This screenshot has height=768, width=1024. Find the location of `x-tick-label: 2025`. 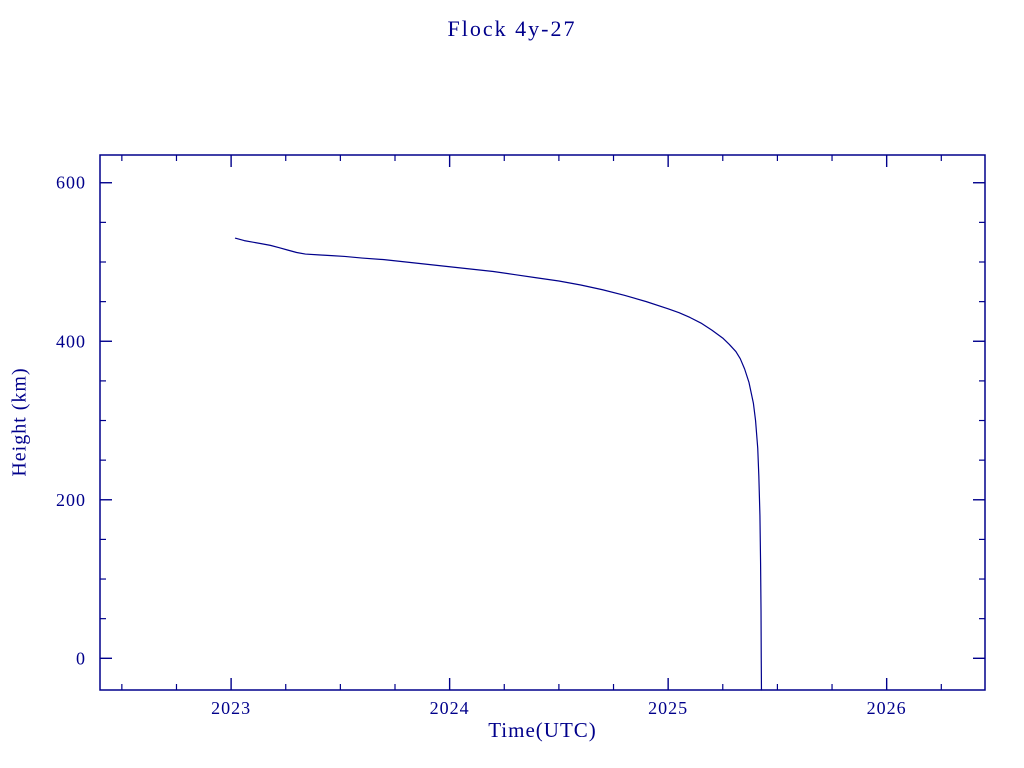

x-tick-label: 2025 is located at coordinates (668, 708).